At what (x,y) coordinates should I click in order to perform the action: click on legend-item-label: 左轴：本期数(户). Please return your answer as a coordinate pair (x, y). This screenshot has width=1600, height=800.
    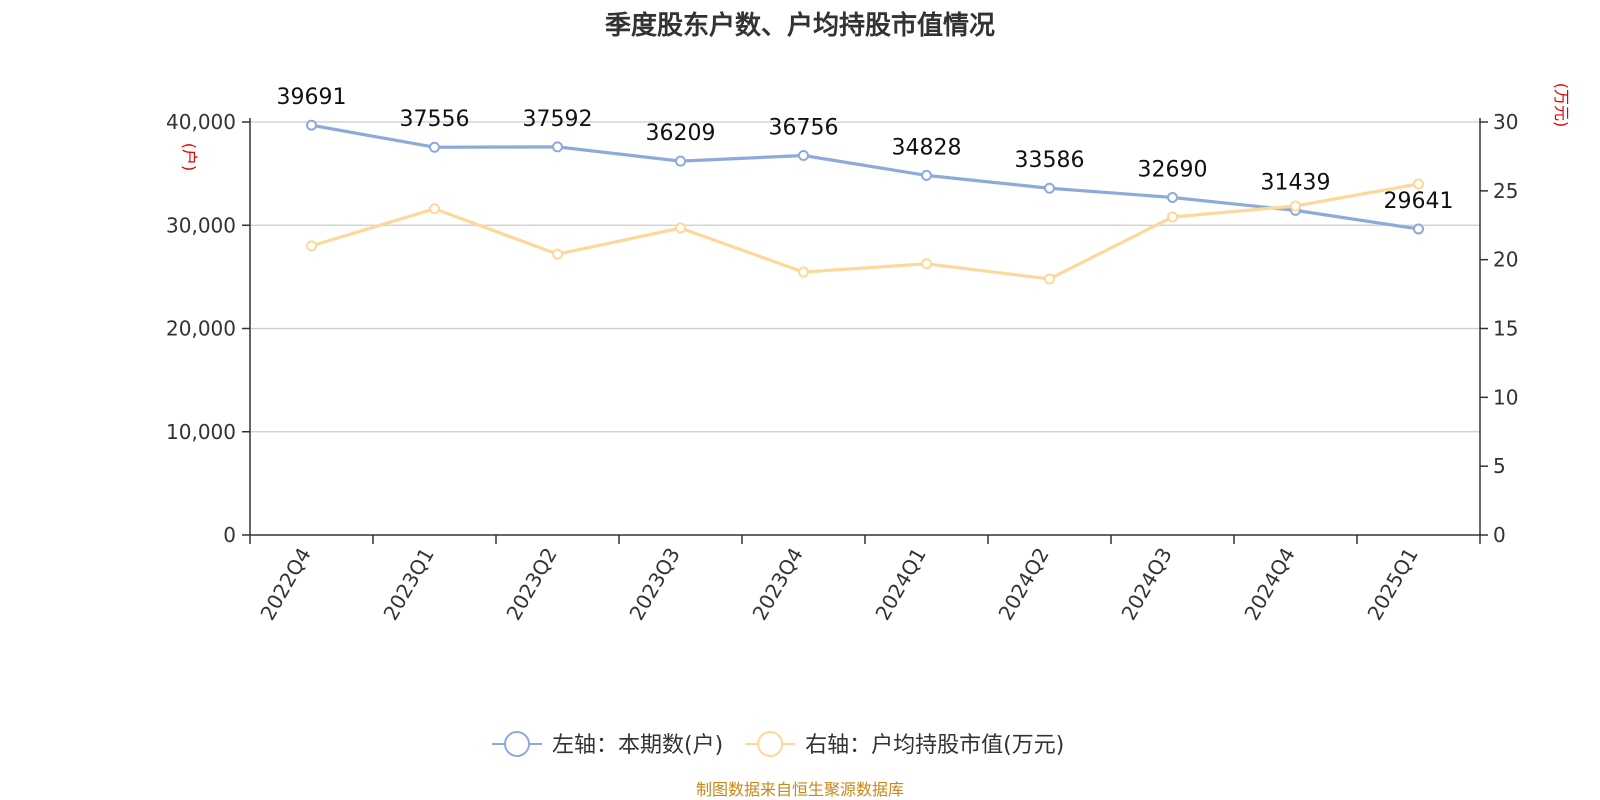
    Looking at the image, I should click on (637, 745).